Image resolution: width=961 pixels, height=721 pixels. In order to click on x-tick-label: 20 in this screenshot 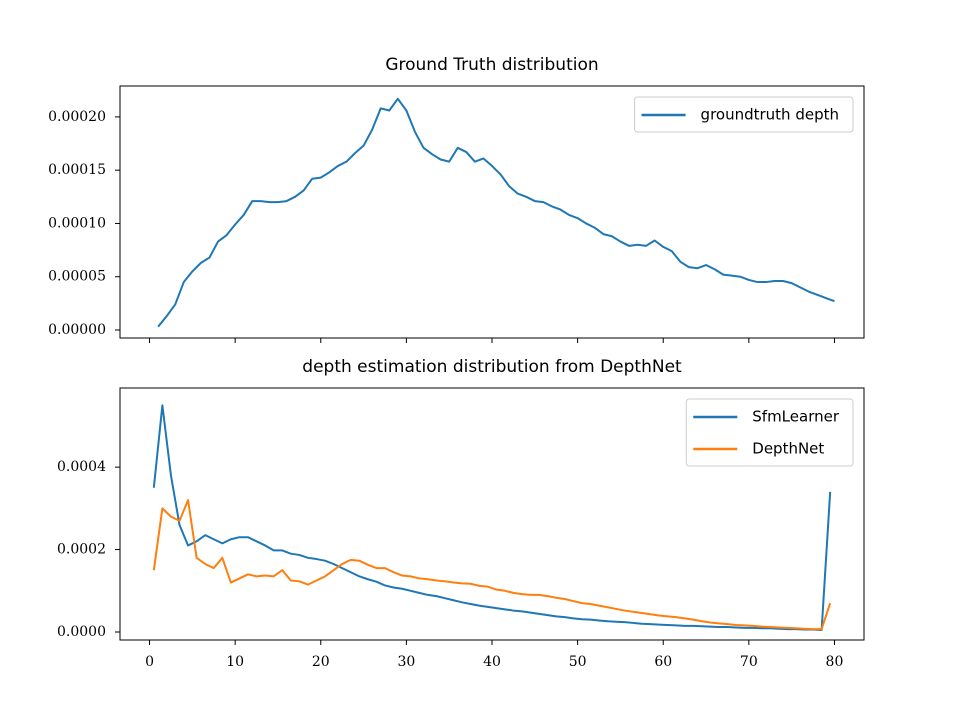, I will do `click(321, 662)`.